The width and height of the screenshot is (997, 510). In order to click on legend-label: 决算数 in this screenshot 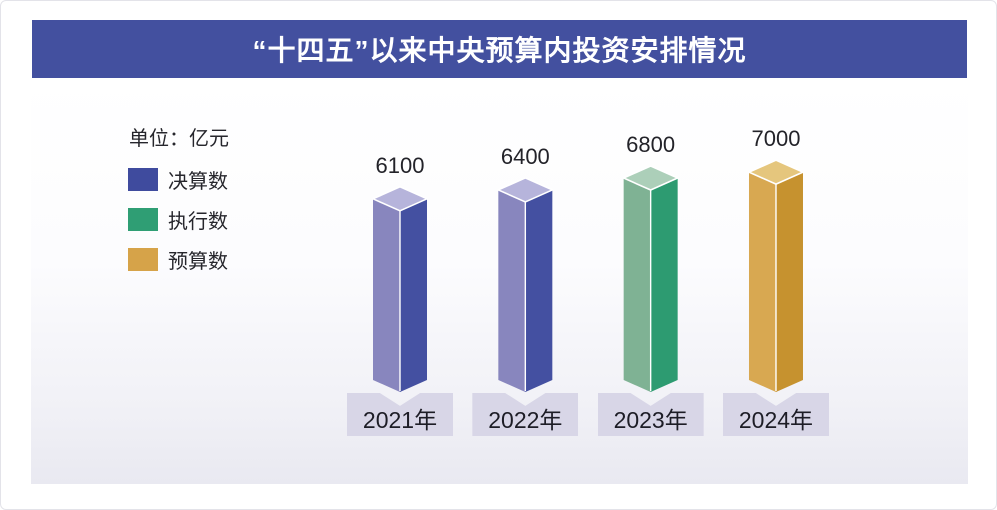, I will do `click(198, 182)`.